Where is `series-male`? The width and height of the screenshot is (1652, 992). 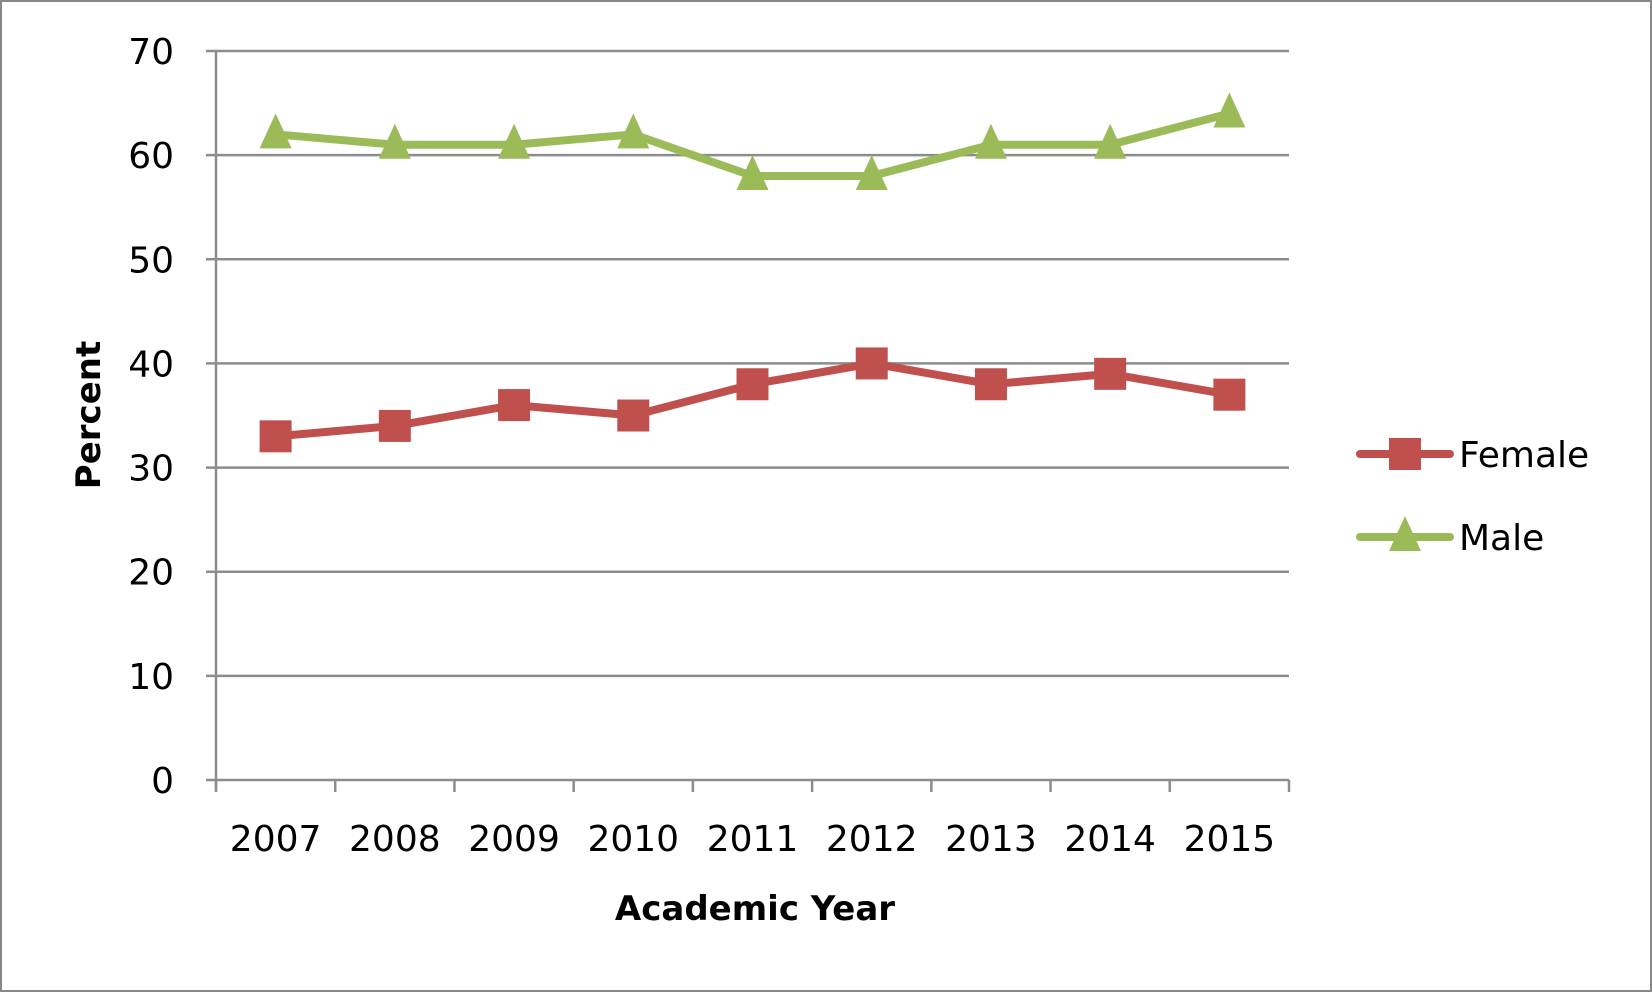
series-male is located at coordinates (752, 141).